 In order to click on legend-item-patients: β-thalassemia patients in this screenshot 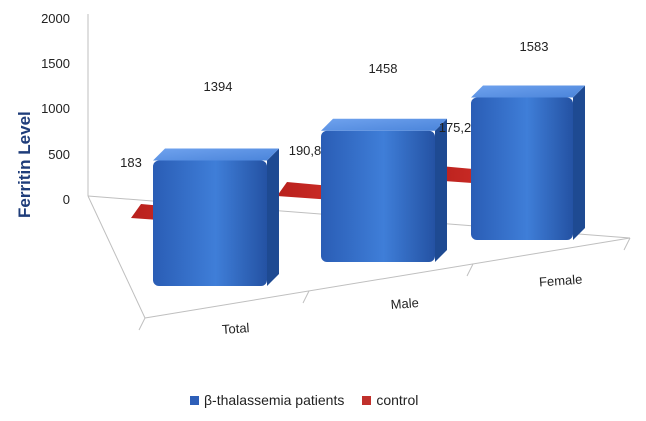, I will do `click(267, 400)`.